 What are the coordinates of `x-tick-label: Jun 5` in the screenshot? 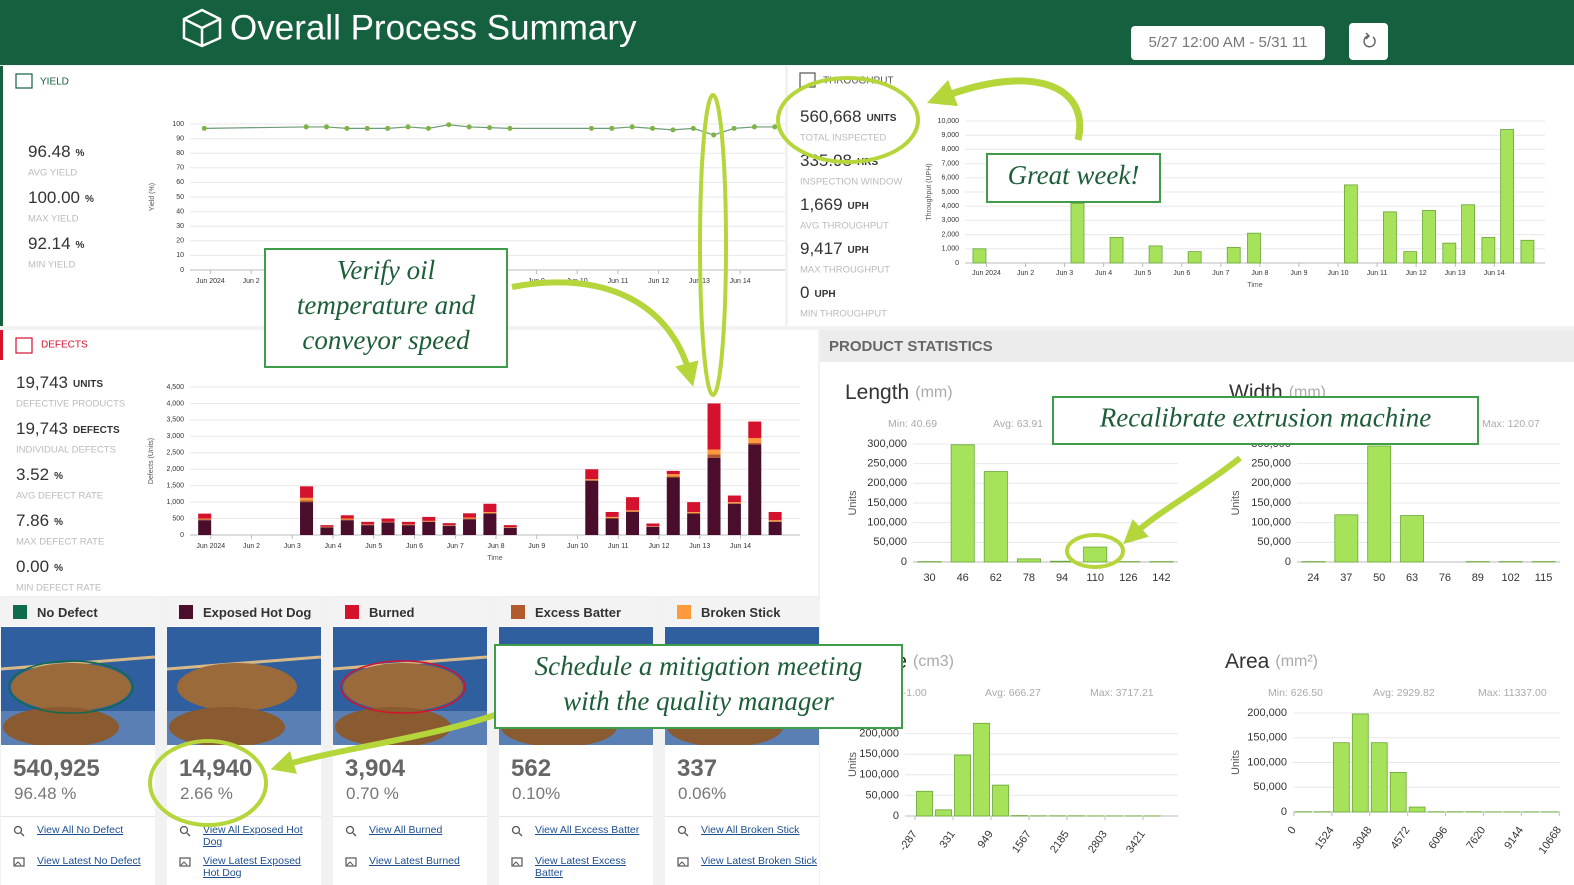 It's located at (373, 281).